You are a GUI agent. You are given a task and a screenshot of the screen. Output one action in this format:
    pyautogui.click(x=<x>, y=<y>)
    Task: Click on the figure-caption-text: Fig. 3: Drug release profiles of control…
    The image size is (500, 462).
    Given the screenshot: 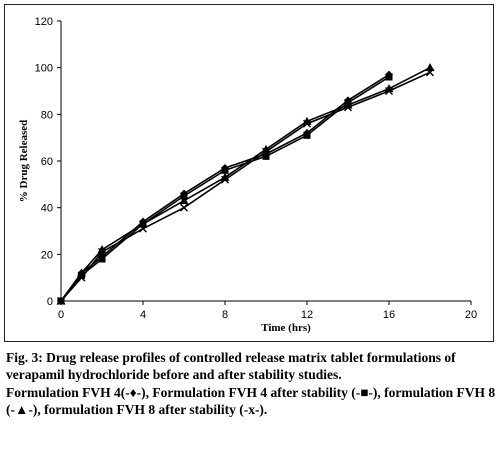 What is the action you would take?
    pyautogui.click(x=231, y=366)
    